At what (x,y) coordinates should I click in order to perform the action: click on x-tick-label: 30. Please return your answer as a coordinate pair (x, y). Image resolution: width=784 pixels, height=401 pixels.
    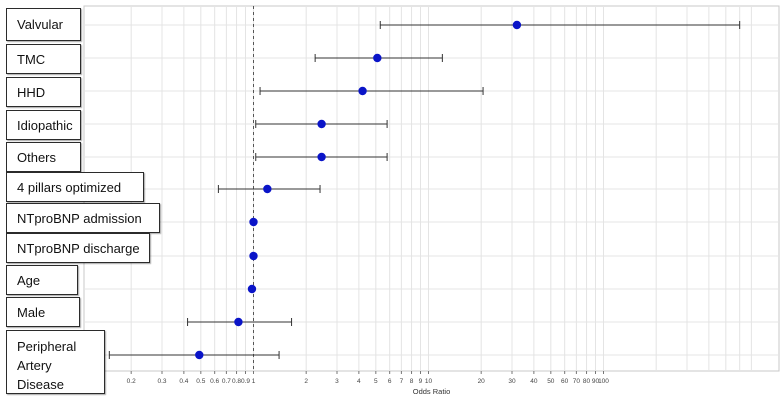
    Looking at the image, I should click on (512, 381).